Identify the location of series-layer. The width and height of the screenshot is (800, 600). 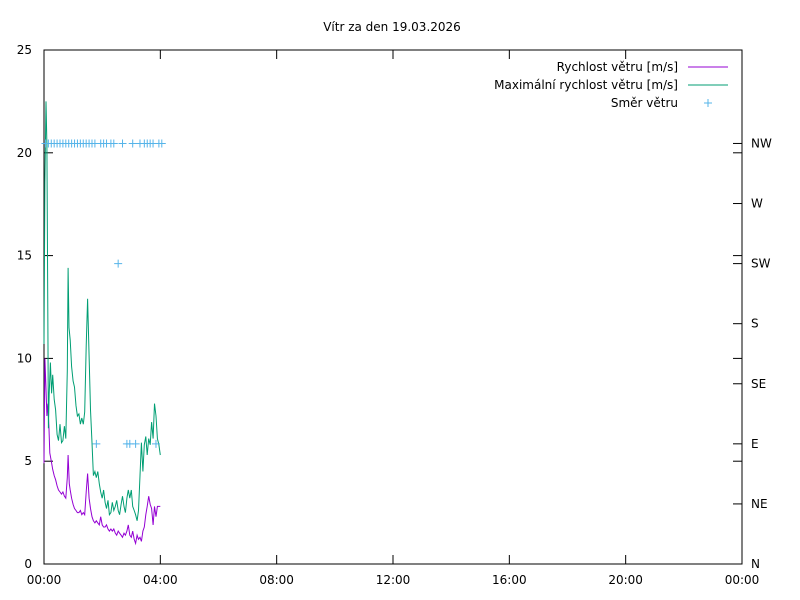
(103, 323).